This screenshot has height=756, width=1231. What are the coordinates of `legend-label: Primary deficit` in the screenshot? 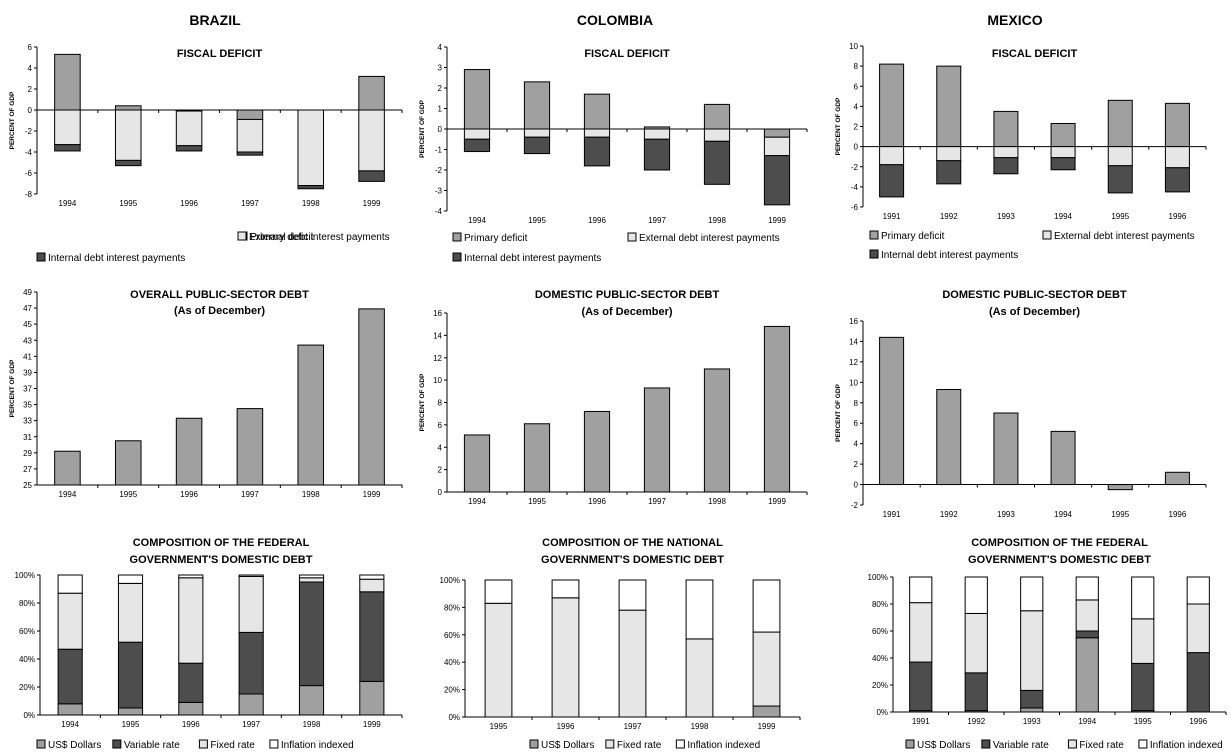 It's located at (913, 236).